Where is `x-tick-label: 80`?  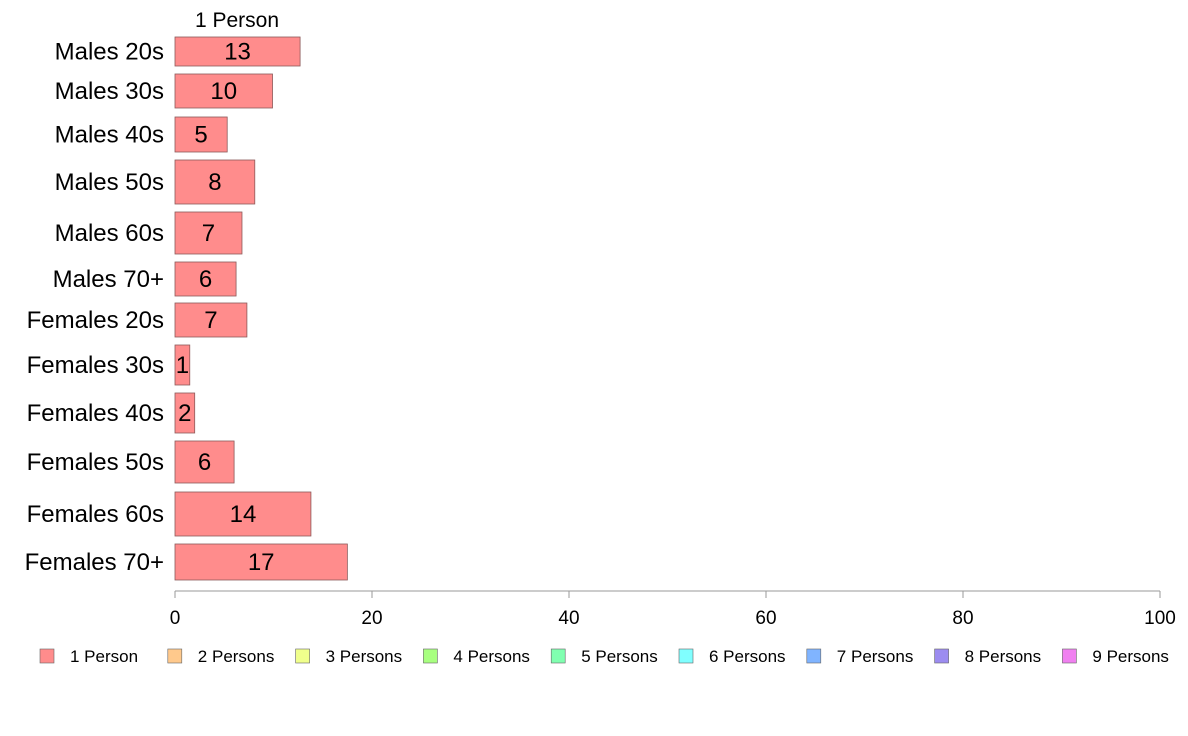 x-tick-label: 80 is located at coordinates (962, 618).